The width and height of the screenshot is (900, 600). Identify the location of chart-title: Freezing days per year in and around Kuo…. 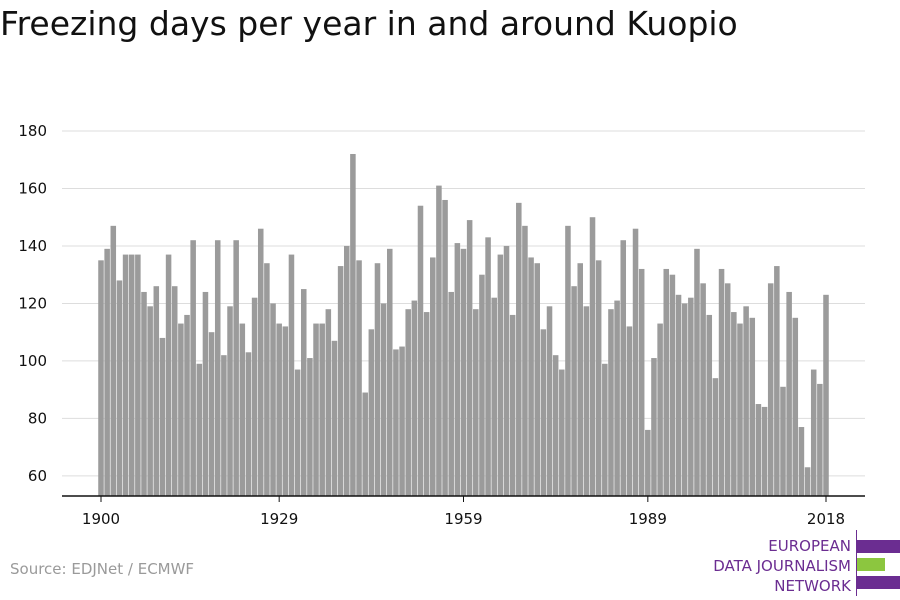
(369, 23).